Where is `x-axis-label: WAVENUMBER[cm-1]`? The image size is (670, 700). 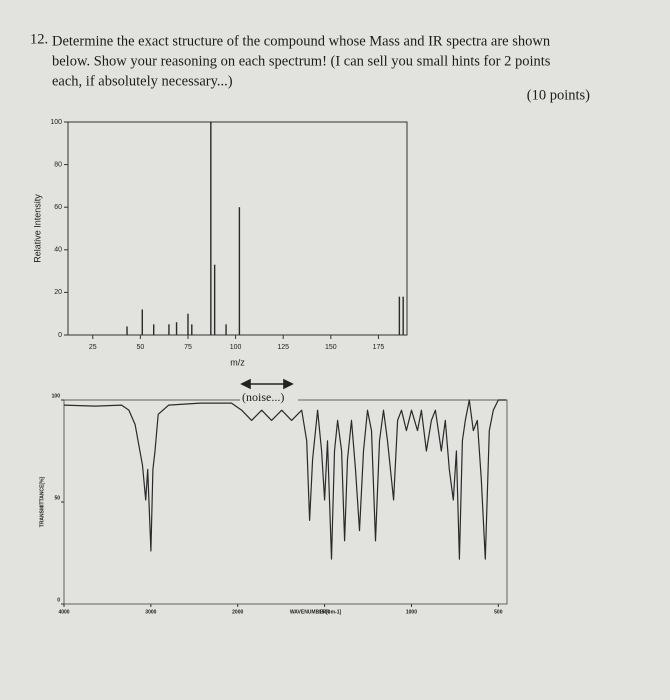 x-axis-label: WAVENUMBER[cm-1] is located at coordinates (316, 612).